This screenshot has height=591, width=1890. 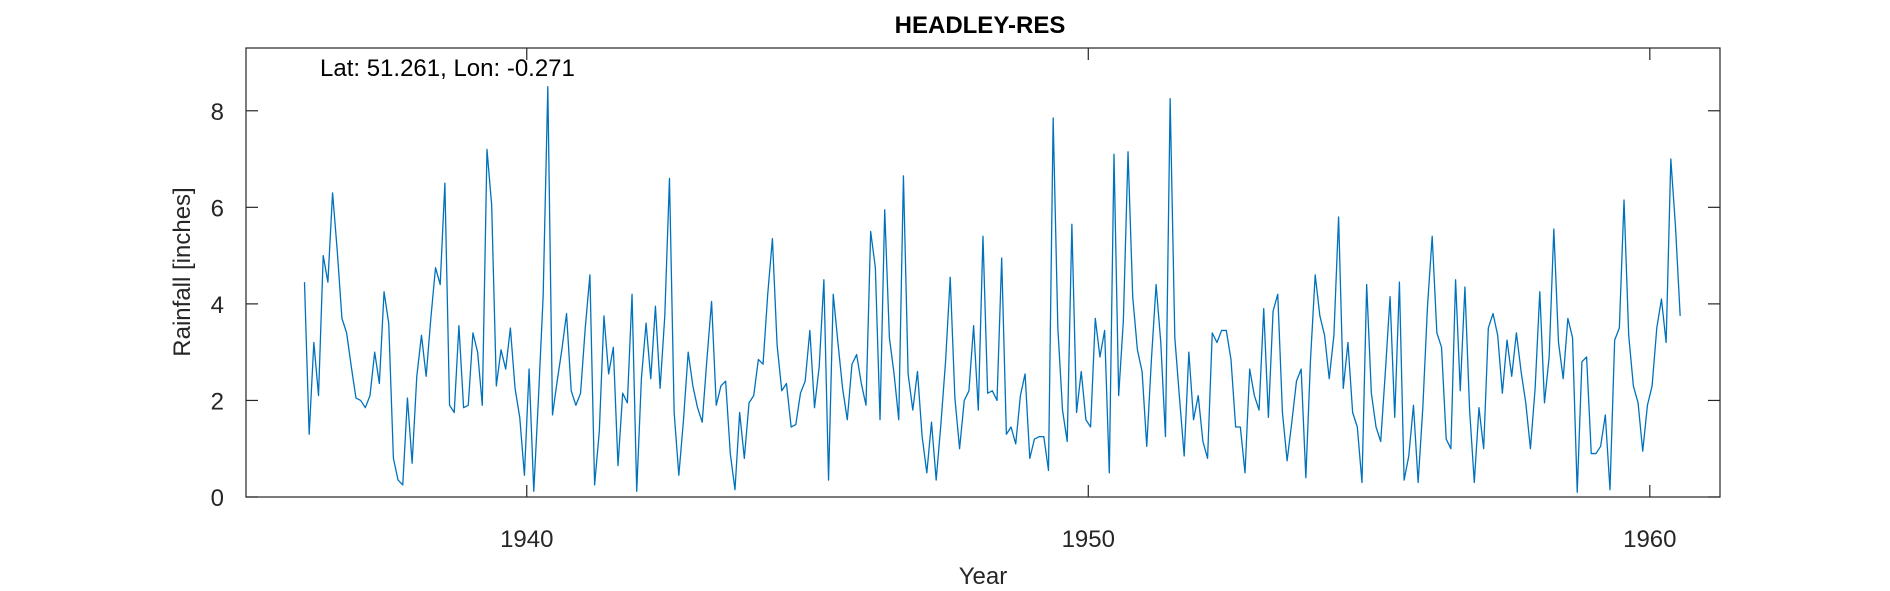 I want to click on chart-title: HEADLEY-RES, so click(x=980, y=25).